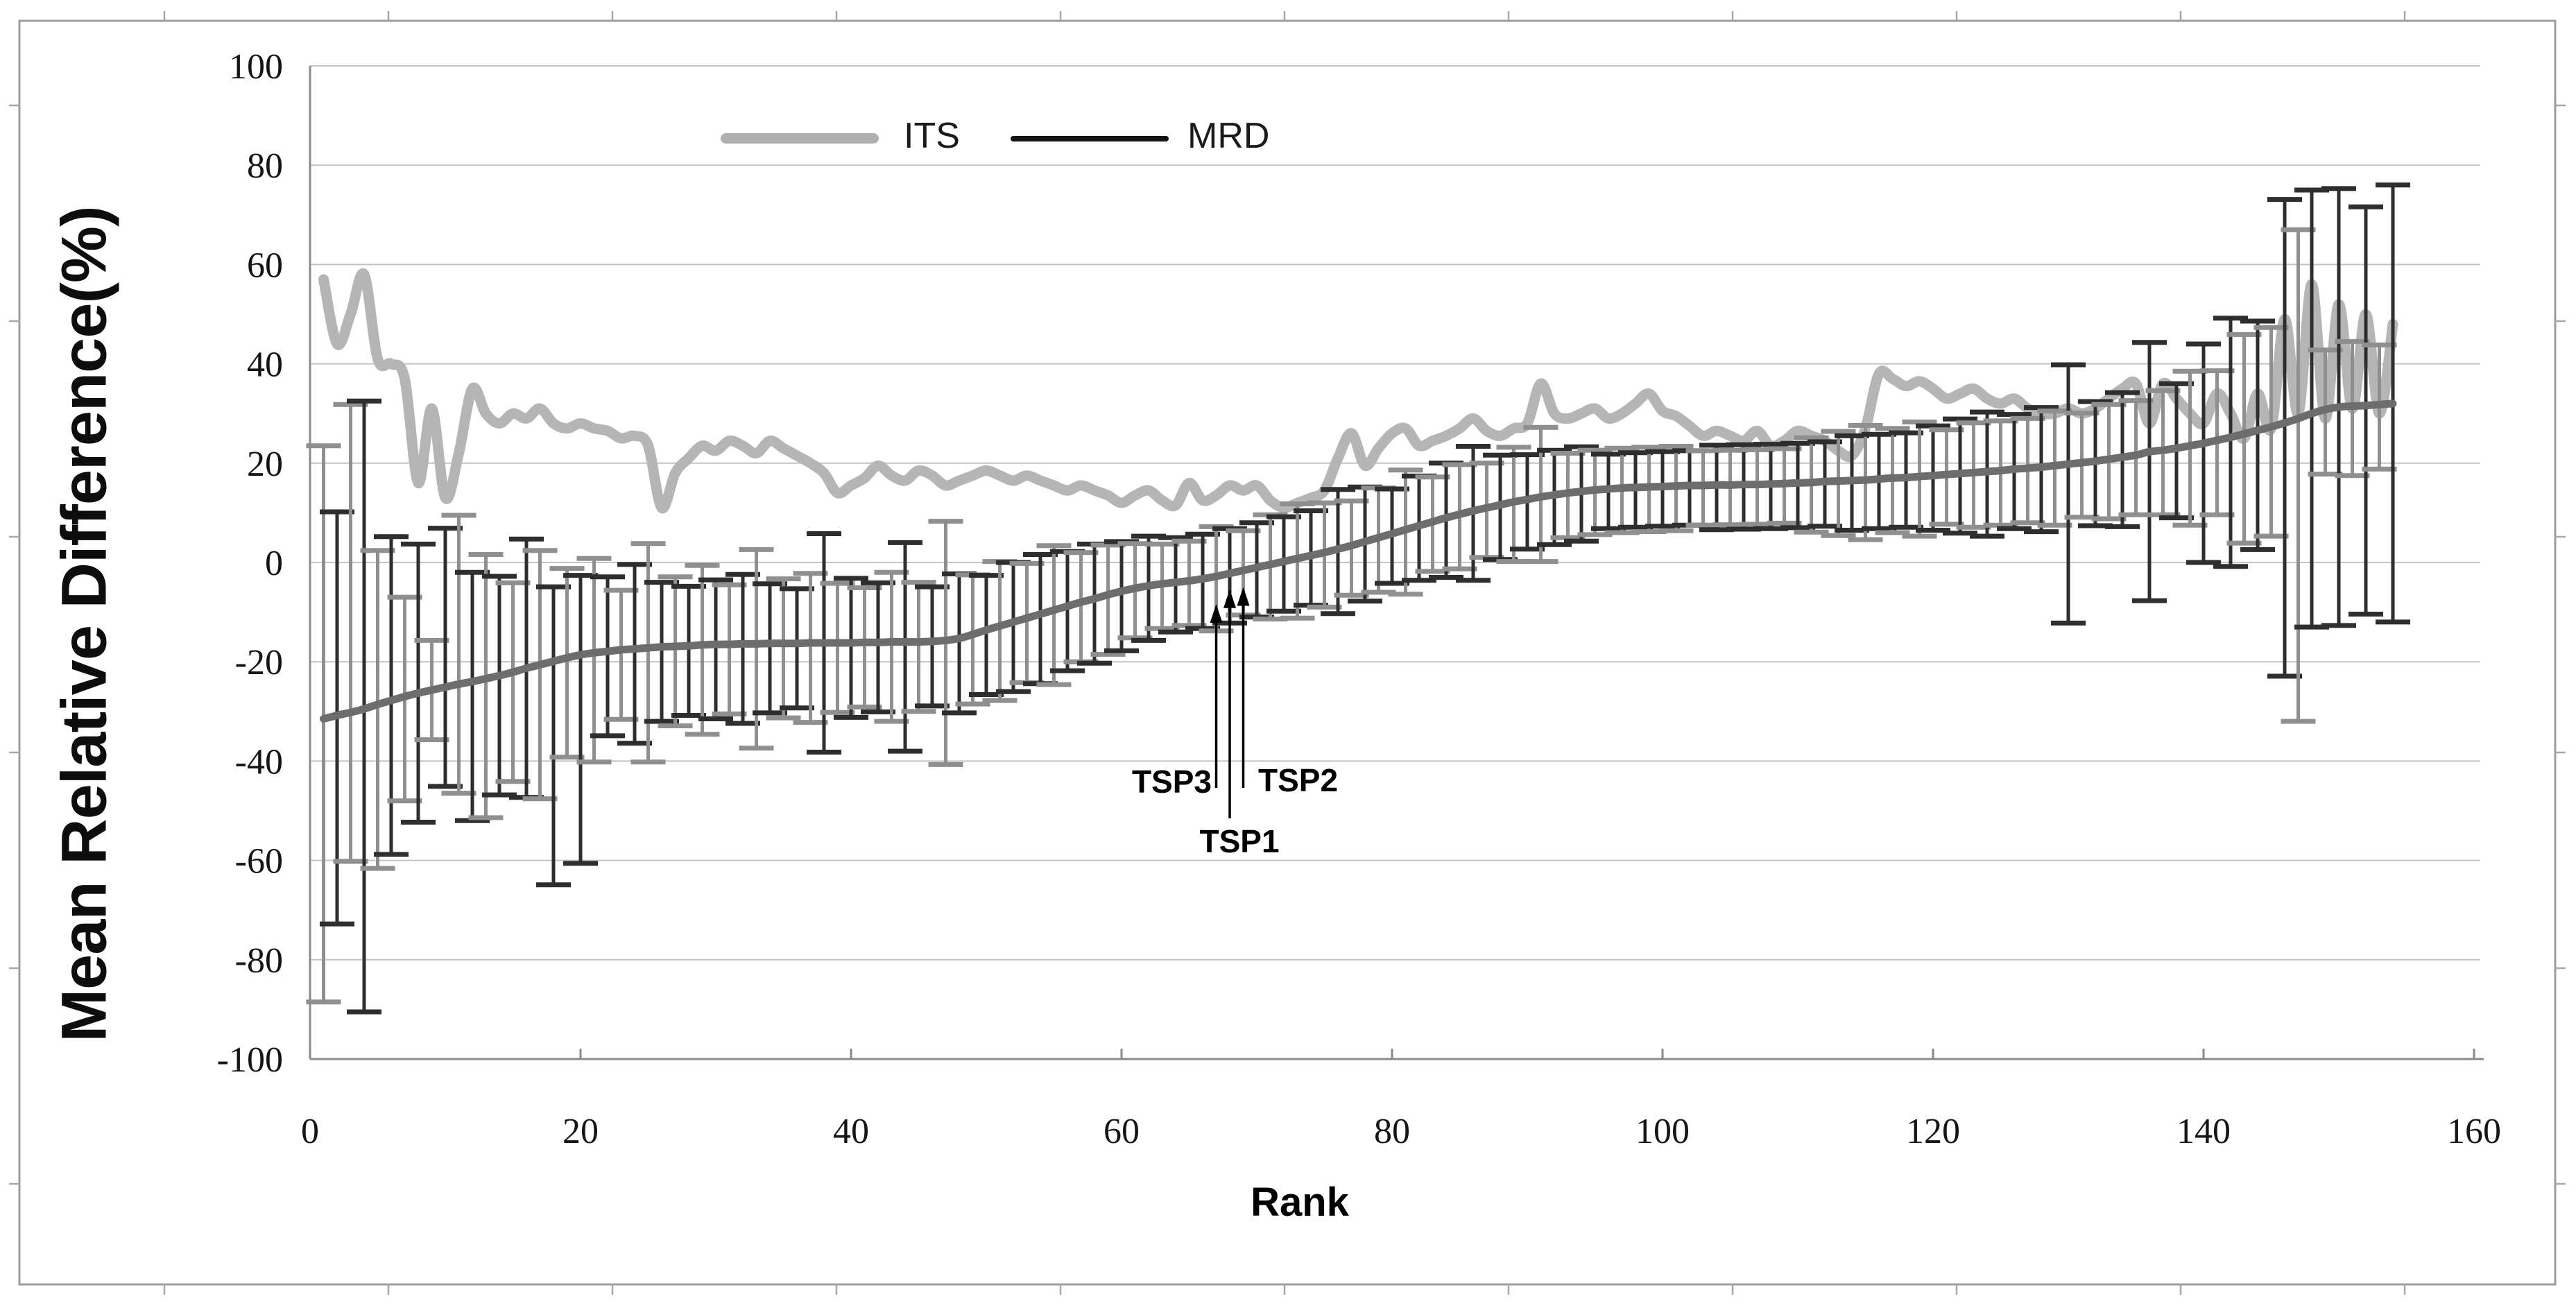 This screenshot has height=1308, width=2576. Describe the element at coordinates (1300, 1202) in the screenshot. I see `x-axis-title: Rank` at that location.